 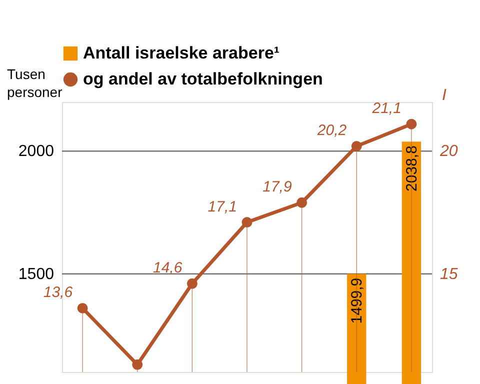 I want to click on data-label: 1499,9, so click(x=357, y=301).